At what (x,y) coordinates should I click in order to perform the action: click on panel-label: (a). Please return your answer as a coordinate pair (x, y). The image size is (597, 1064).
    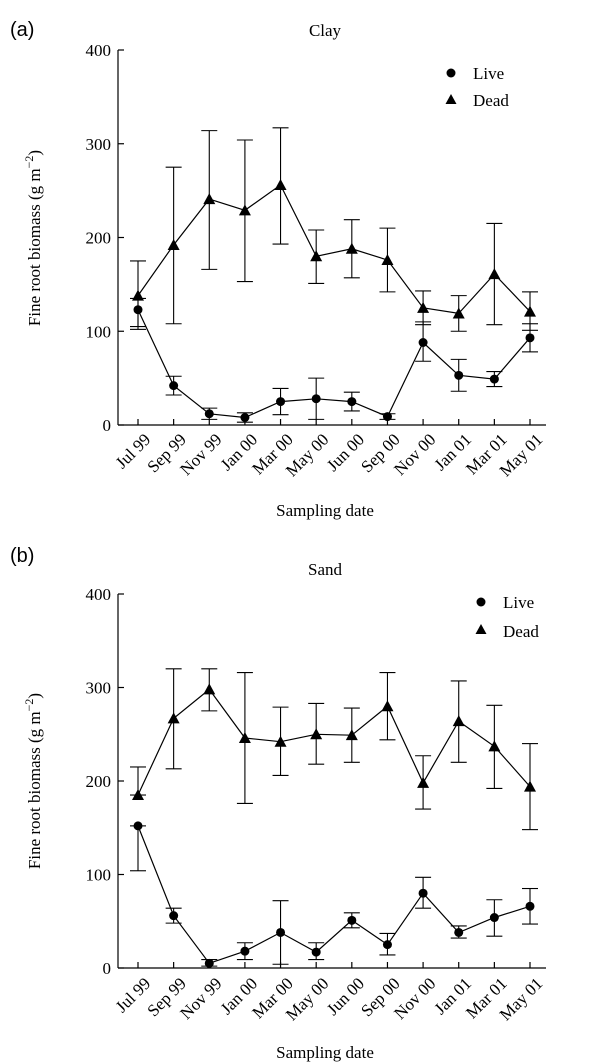
    Looking at the image, I should click on (22, 30).